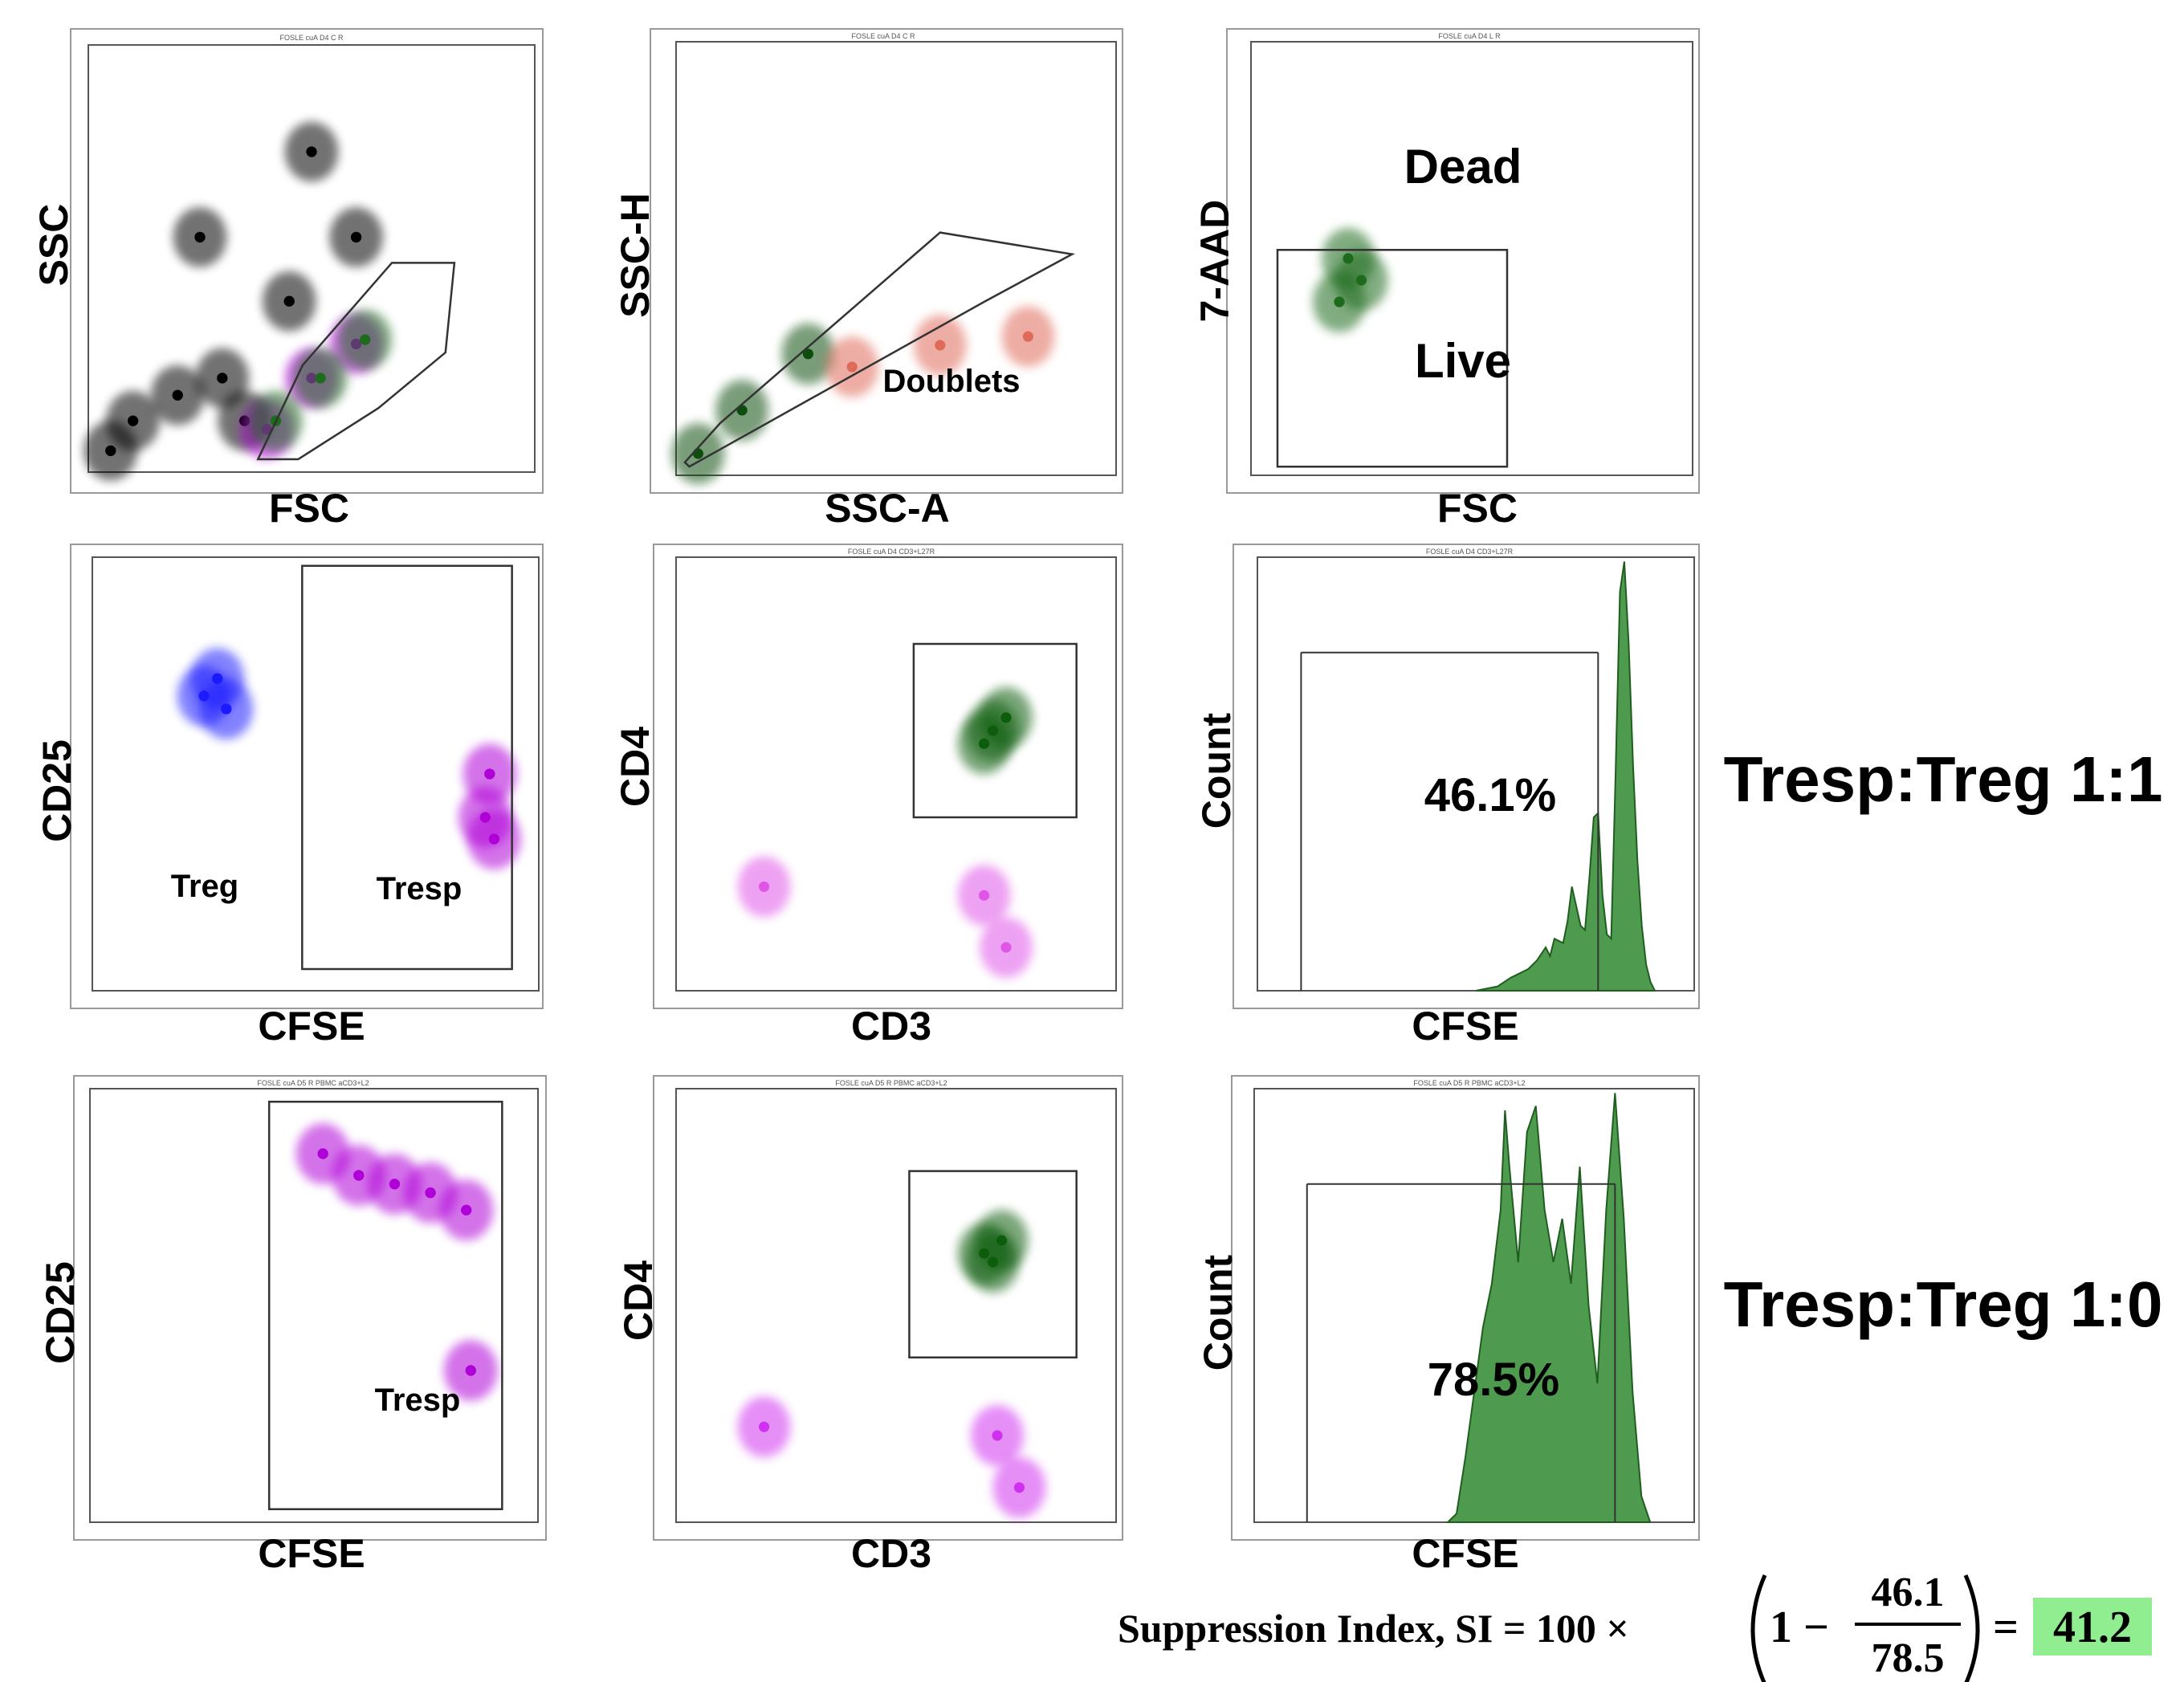 This screenshot has width=2184, height=1682. Describe the element at coordinates (887, 508) in the screenshot. I see `x-axis-label: SSC-A` at that location.